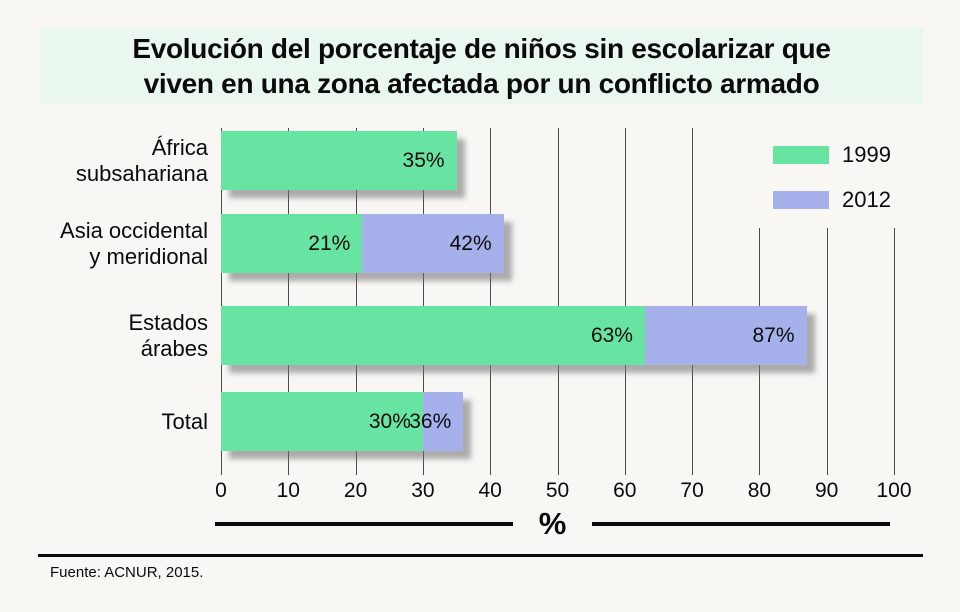 This screenshot has height=612, width=960. Describe the element at coordinates (480, 555) in the screenshot. I see `footer-rule` at that location.